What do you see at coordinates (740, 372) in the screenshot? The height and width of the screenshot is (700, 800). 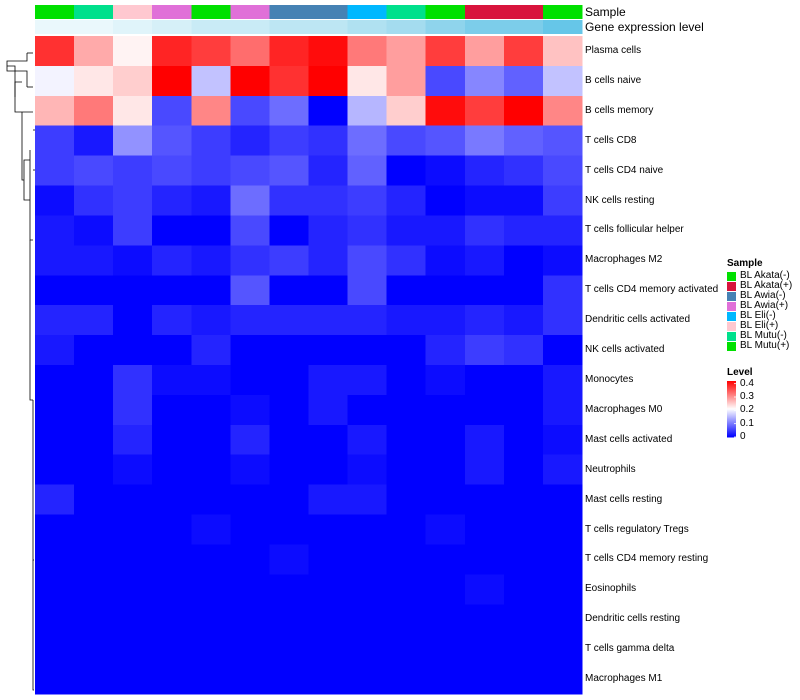 I see `legend-level-title: Level` at bounding box center [740, 372].